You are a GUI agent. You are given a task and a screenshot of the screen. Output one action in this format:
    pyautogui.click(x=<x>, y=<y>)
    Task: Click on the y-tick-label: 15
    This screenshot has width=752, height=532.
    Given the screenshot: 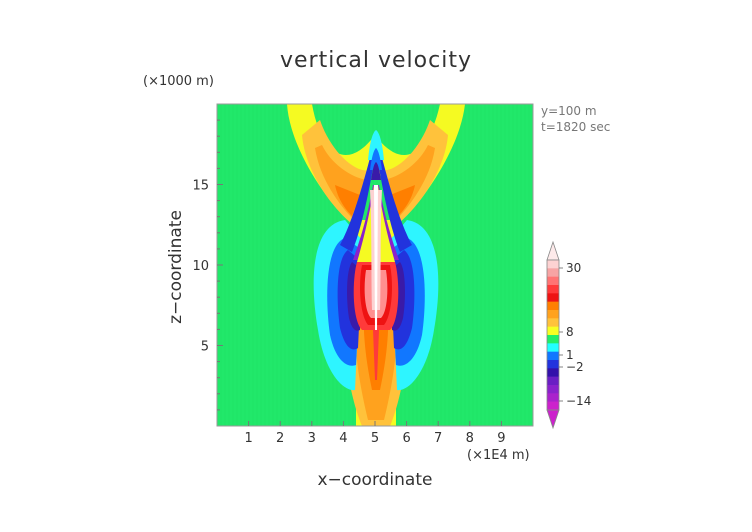 What is the action you would take?
    pyautogui.click(x=200, y=186)
    